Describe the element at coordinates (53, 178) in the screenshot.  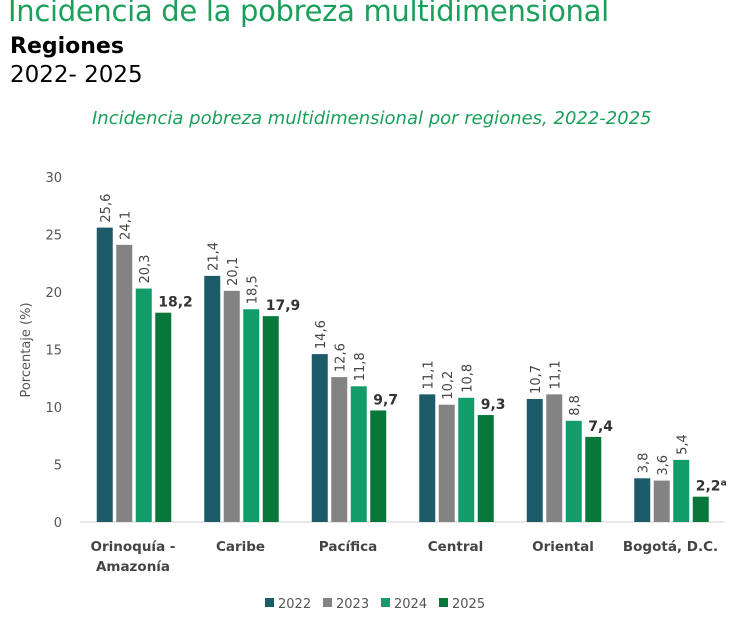
I see `y-tick-label: 30` at that location.